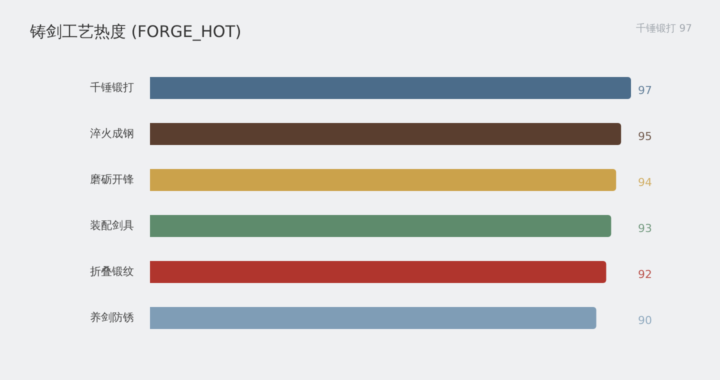  I want to click on y-tick-label: 磨砺开锋, so click(112, 179).